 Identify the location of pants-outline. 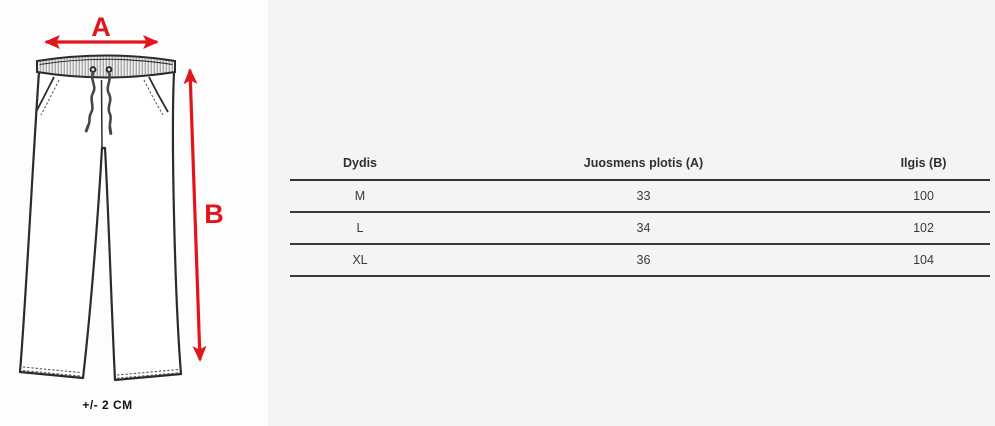
(100, 226).